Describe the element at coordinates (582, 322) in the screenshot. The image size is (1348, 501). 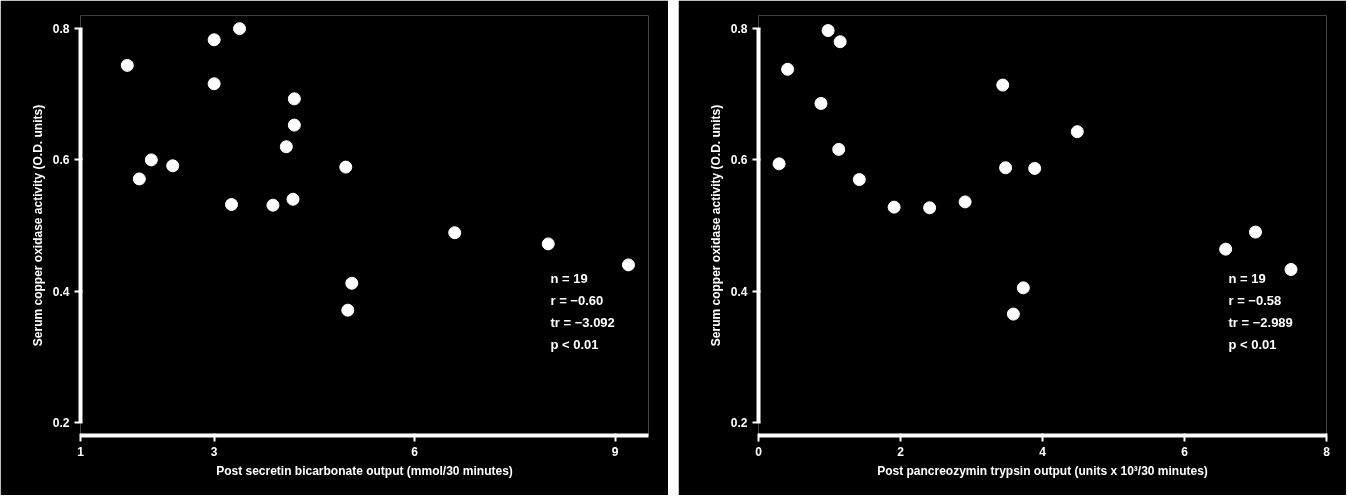
I see `annotation: tr = −3.092` at that location.